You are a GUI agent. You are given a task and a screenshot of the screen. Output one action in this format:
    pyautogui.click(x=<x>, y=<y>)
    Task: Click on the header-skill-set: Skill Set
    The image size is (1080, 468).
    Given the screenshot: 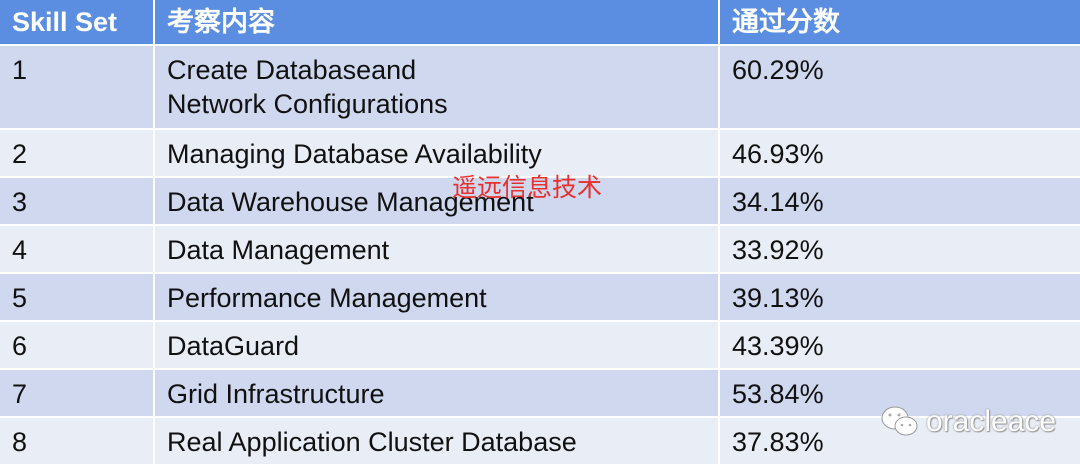 What is the action you would take?
    pyautogui.click(x=76, y=22)
    